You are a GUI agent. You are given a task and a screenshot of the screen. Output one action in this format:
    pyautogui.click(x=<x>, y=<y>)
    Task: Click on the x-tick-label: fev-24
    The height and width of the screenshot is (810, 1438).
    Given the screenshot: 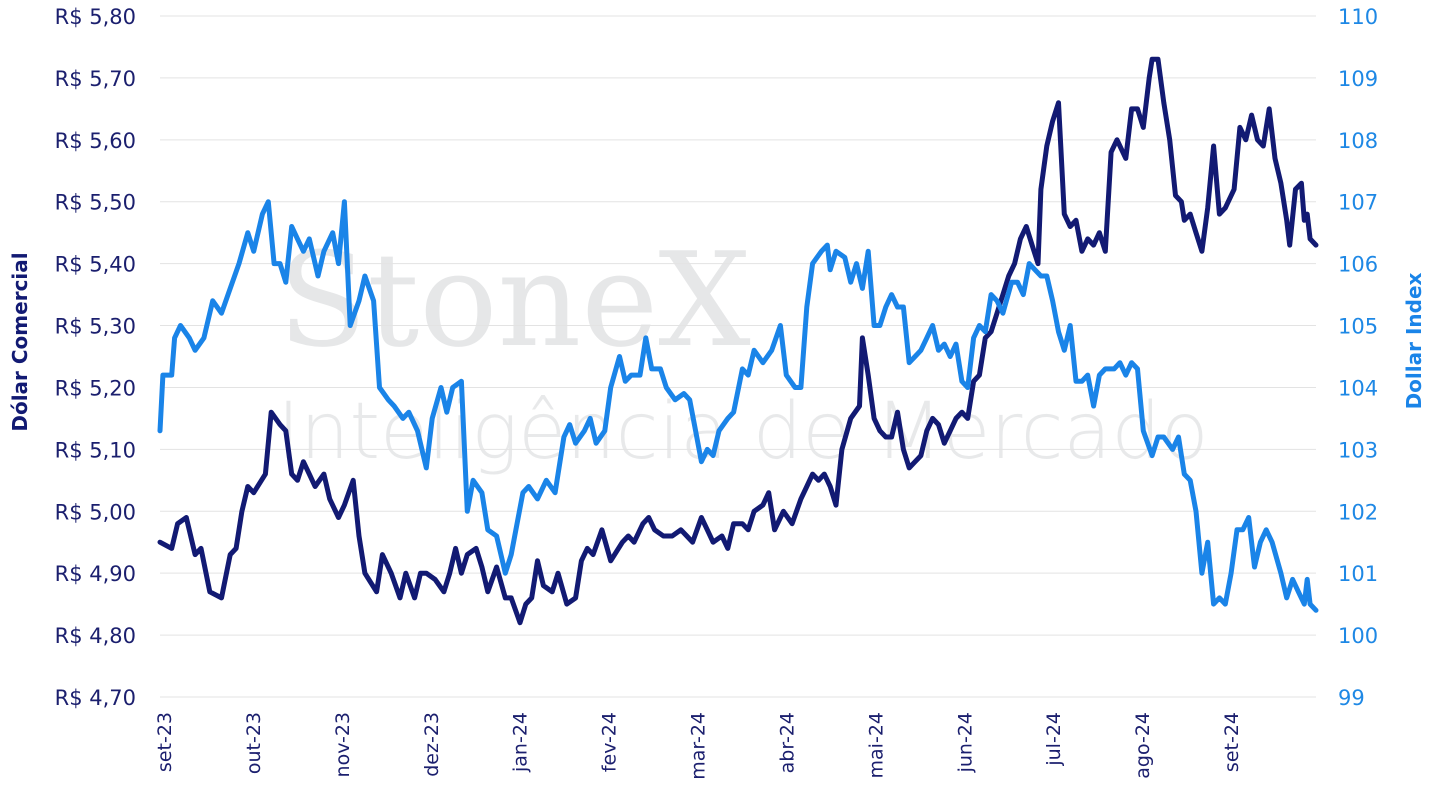 What is the action you would take?
    pyautogui.click(x=610, y=742)
    